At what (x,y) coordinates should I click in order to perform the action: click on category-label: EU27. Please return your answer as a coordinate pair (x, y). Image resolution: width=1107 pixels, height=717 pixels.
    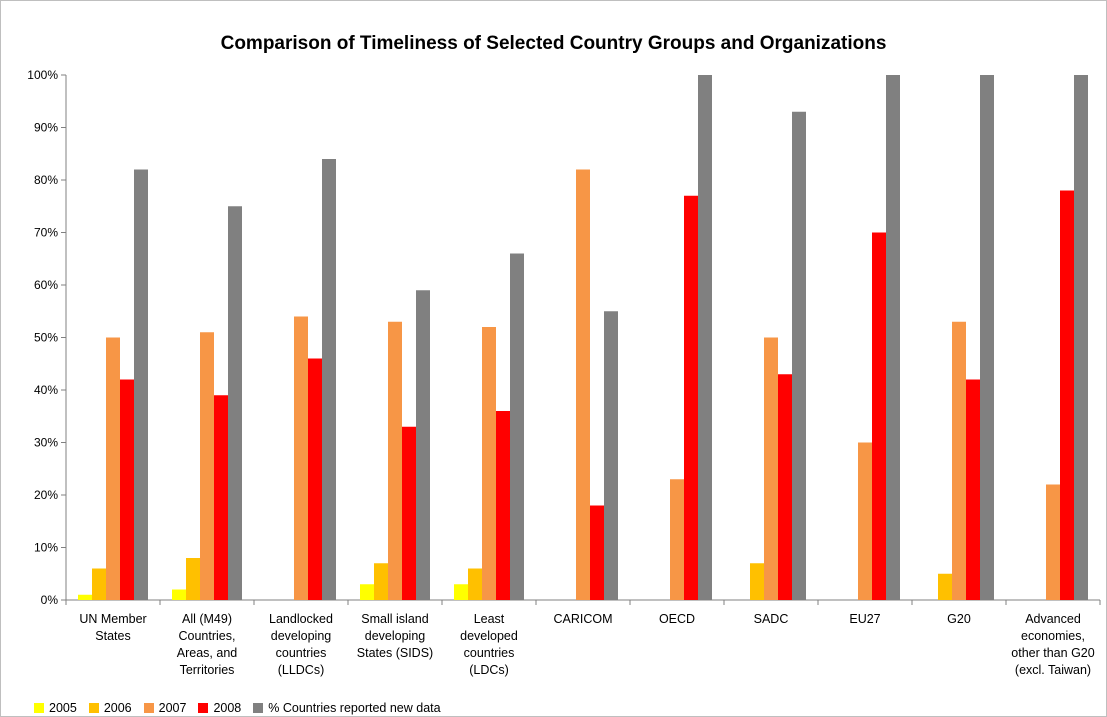
    Looking at the image, I should click on (864, 619).